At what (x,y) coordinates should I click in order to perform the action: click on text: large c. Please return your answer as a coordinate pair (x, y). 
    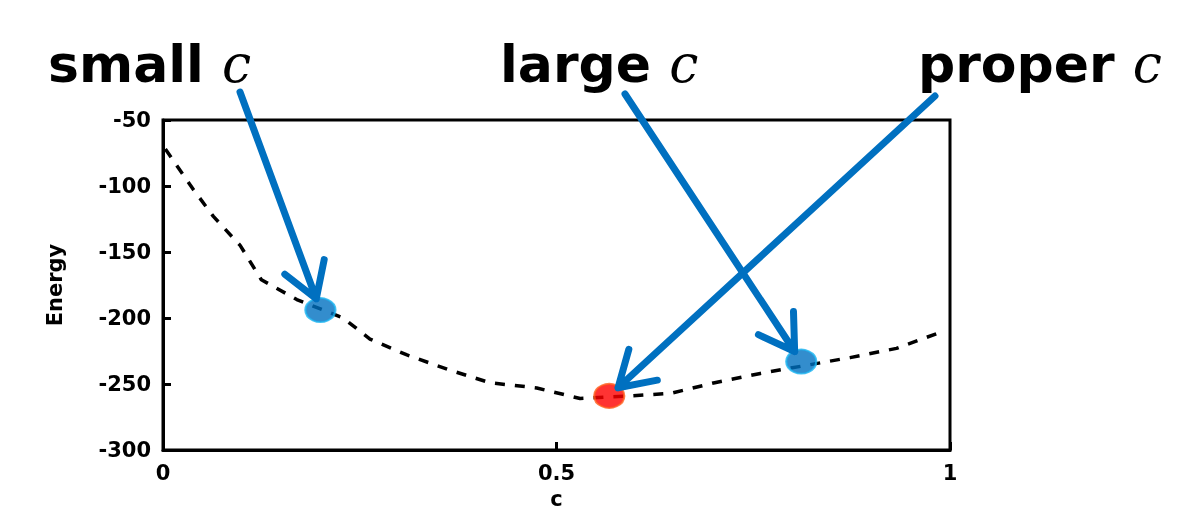
    Looking at the image, I should click on (599, 64).